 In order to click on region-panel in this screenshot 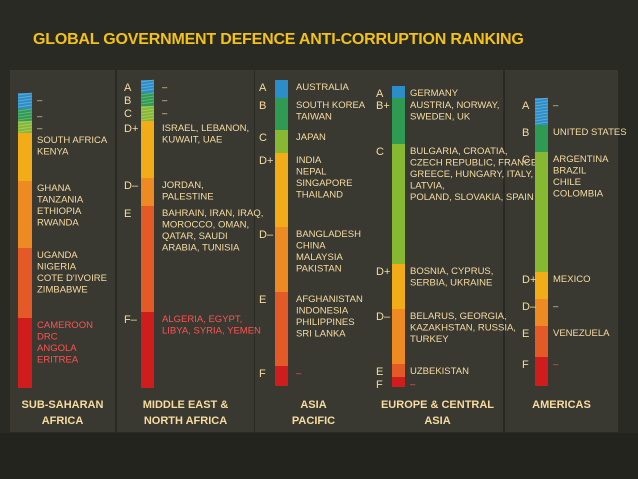, I will do `click(313, 251)`.